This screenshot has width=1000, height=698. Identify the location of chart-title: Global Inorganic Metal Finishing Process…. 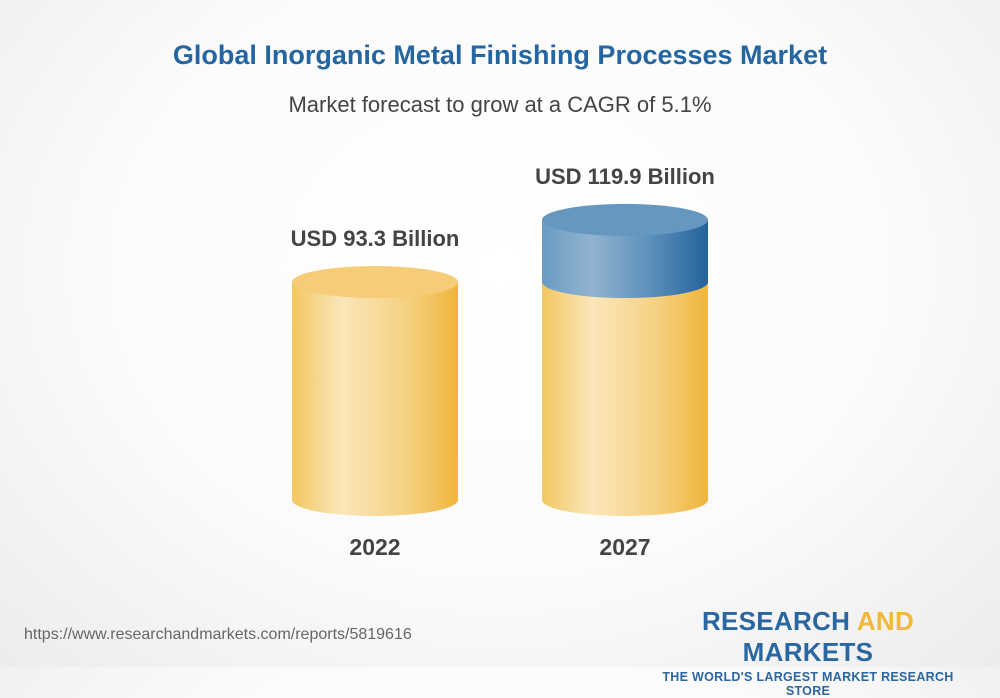
(500, 55).